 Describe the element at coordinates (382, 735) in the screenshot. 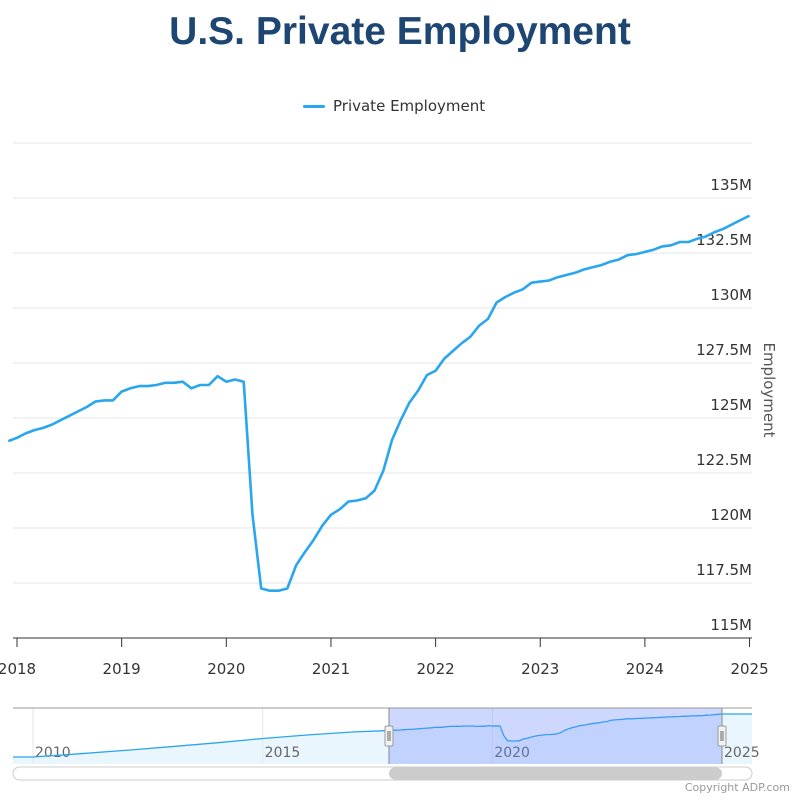

I see `navigator-series-line` at that location.